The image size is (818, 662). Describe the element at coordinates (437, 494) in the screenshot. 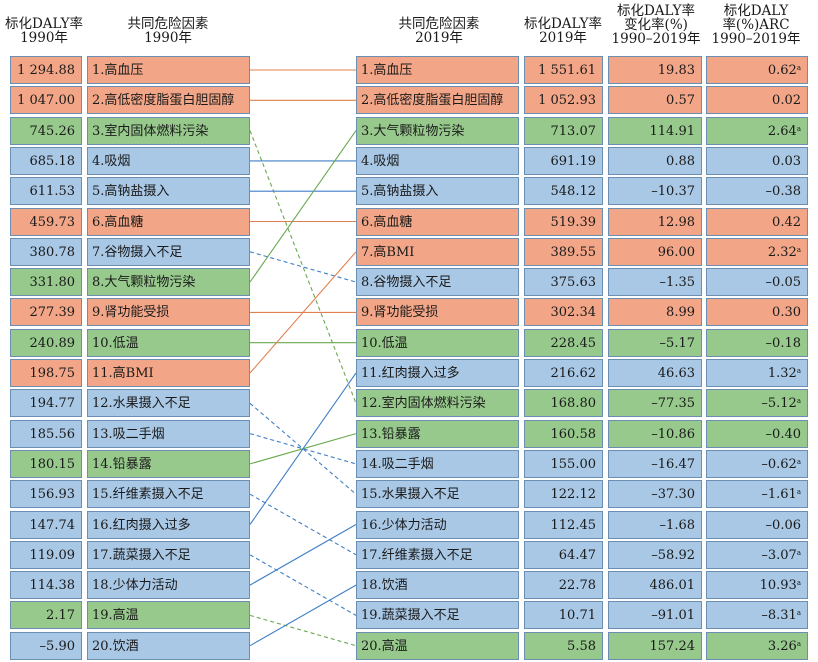

I see `right-factor-cell: 15.水果摄入不足` at that location.